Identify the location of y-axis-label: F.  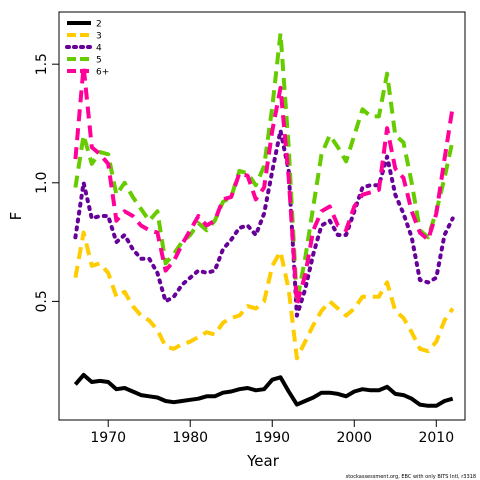
(16, 216).